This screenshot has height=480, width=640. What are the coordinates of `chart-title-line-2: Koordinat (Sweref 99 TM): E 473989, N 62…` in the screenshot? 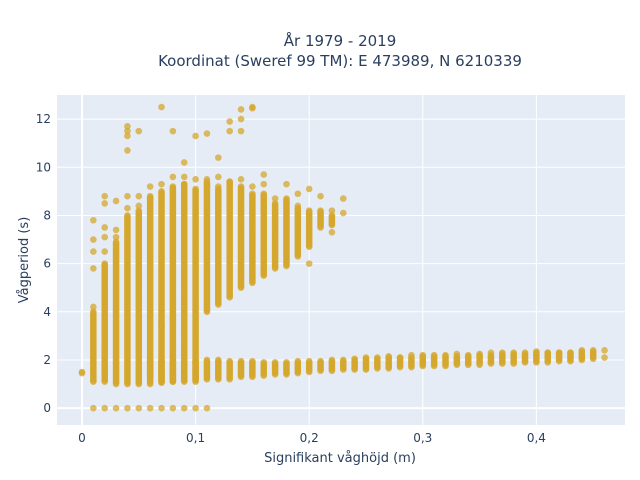 It's located at (340, 61).